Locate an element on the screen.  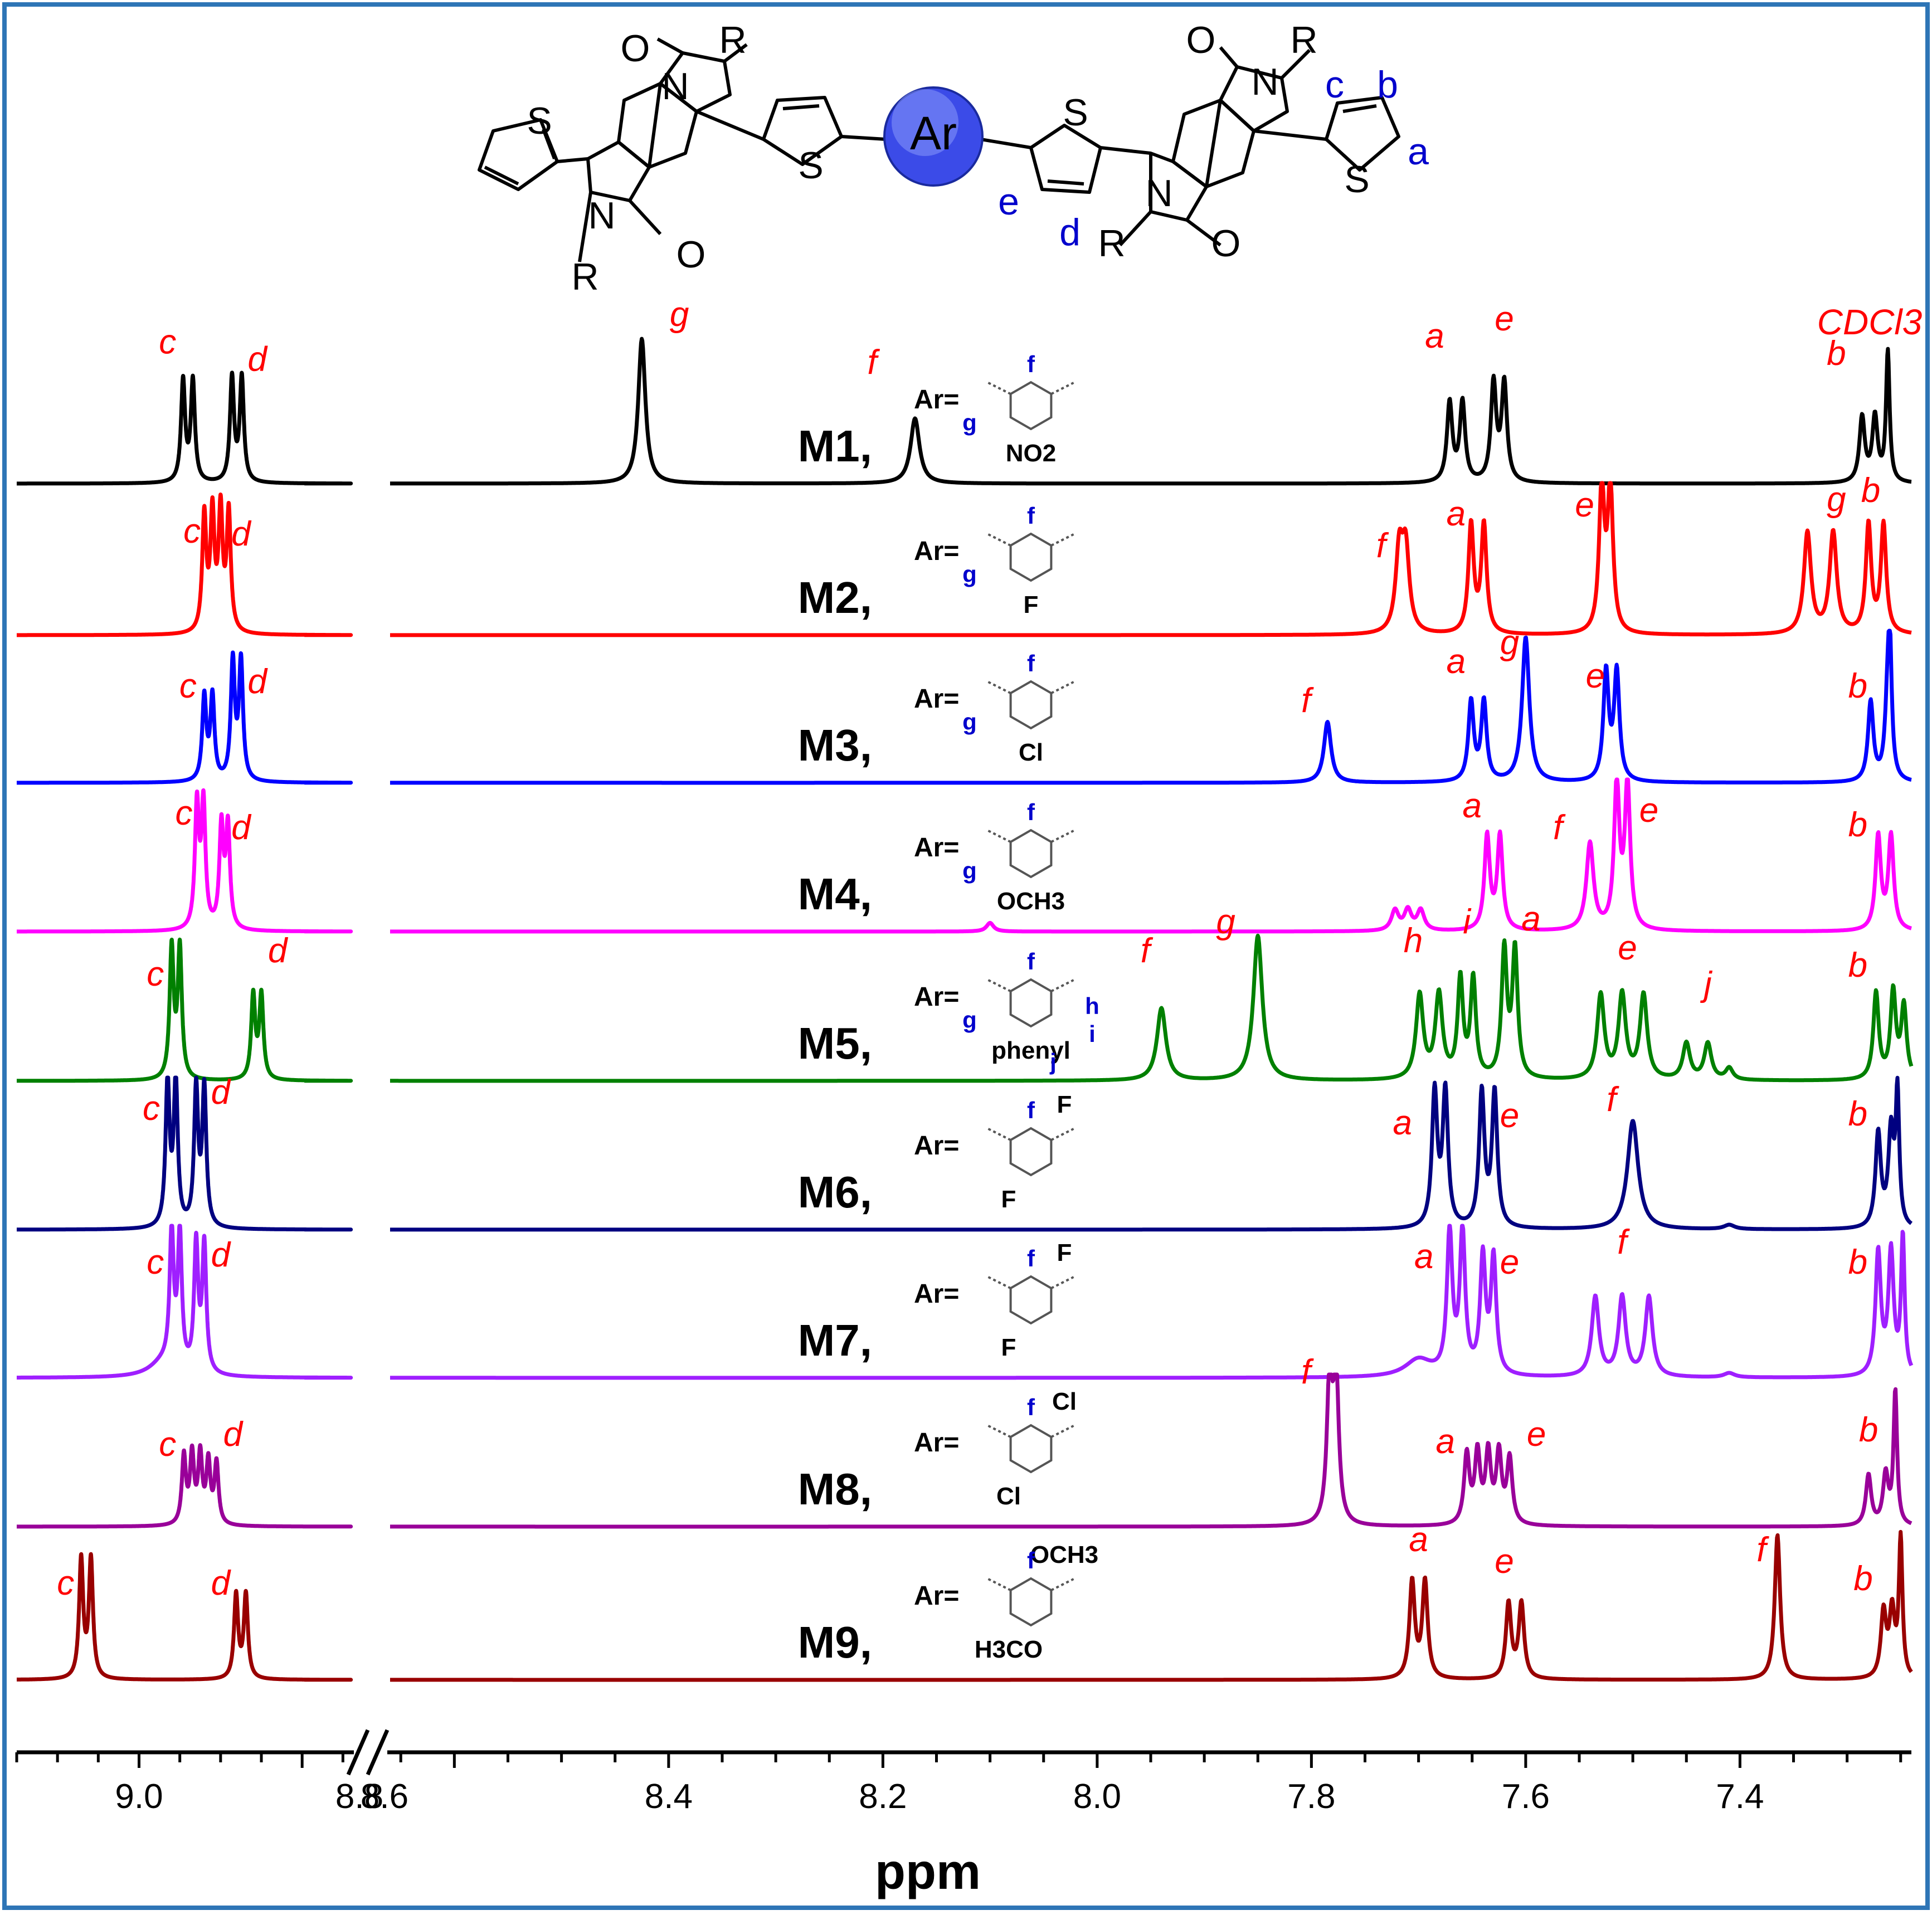
series-label-m2: M2, is located at coordinates (835, 597).